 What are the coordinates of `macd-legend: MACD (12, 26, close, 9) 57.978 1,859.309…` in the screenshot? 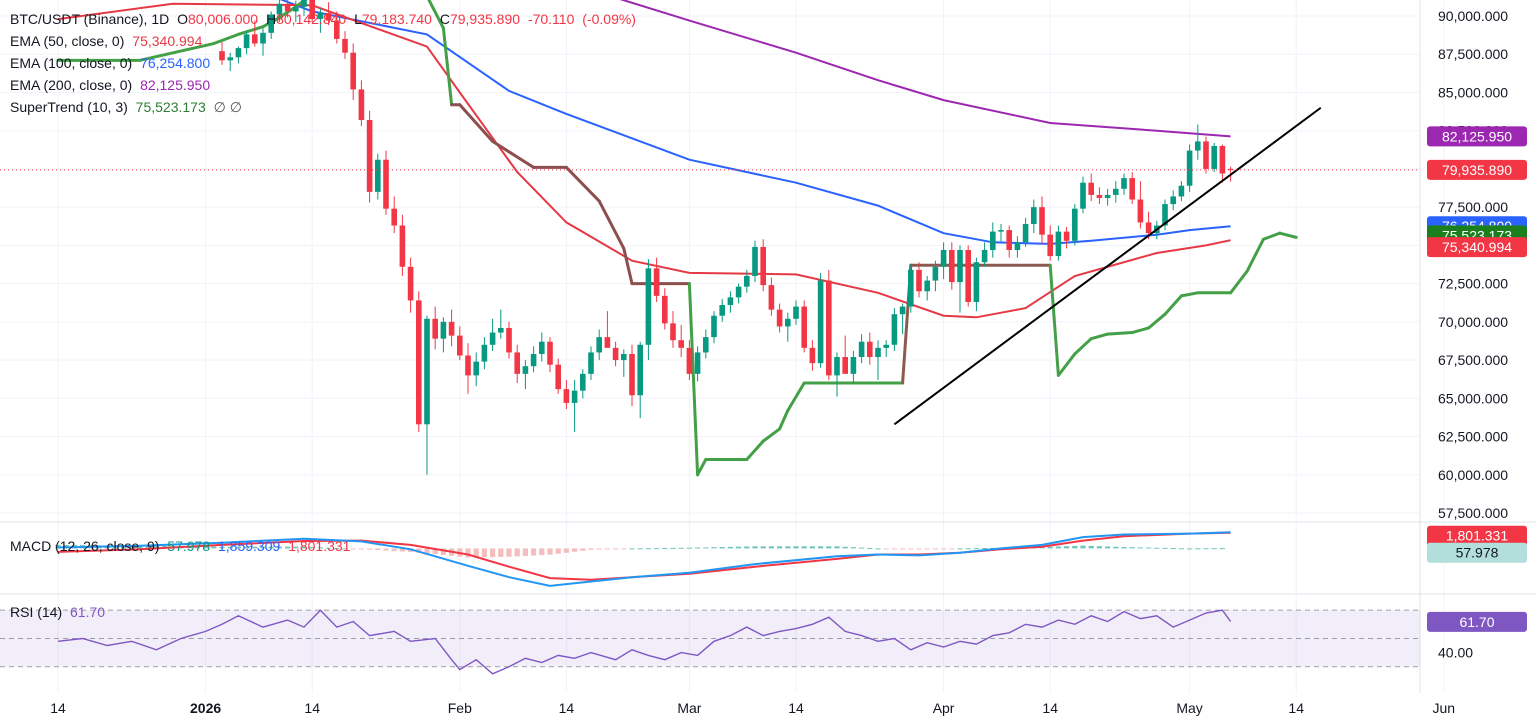 It's located at (182, 546).